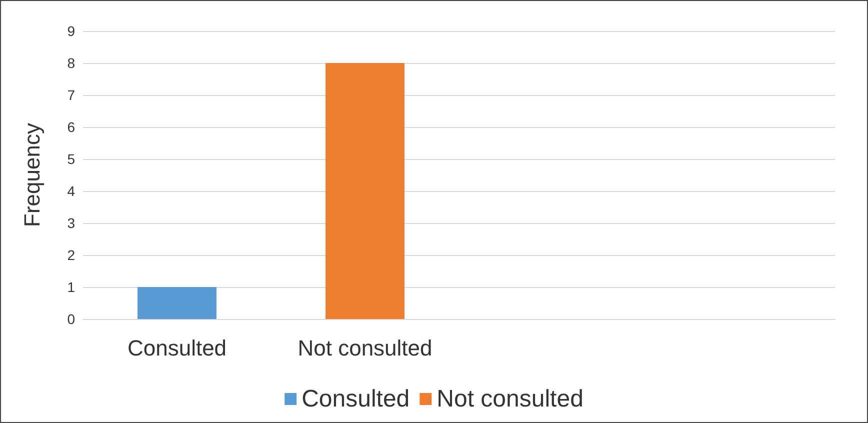 Image resolution: width=868 pixels, height=423 pixels. What do you see at coordinates (71, 223) in the screenshot?
I see `y-tick-label: 3` at bounding box center [71, 223].